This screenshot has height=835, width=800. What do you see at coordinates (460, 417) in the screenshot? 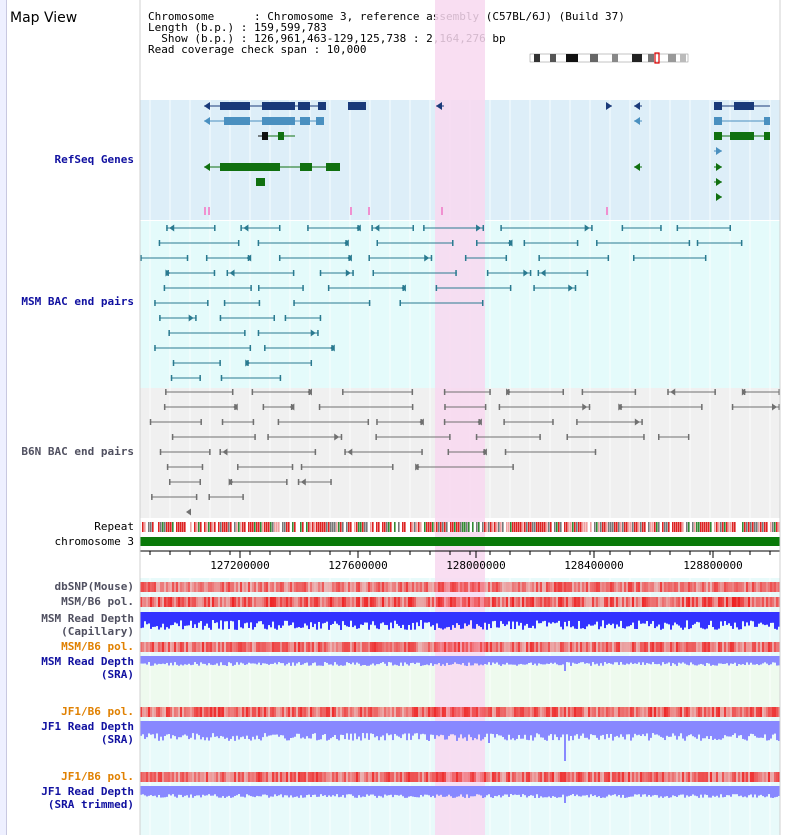
I see `highlight-region` at bounding box center [460, 417].